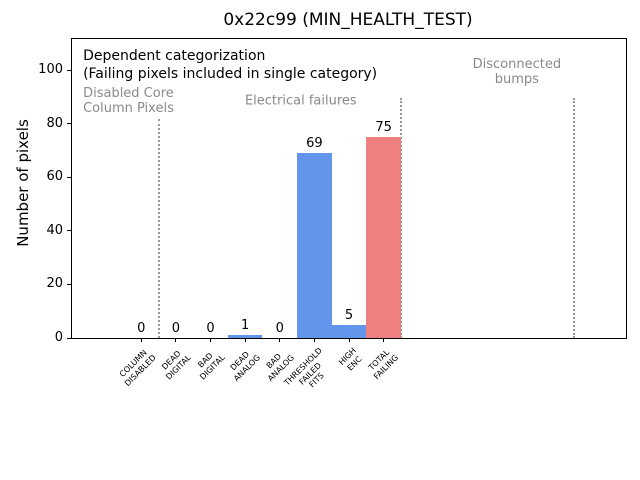  What do you see at coordinates (58, 337) in the screenshot?
I see `y-tick-label-0: 0` at bounding box center [58, 337].